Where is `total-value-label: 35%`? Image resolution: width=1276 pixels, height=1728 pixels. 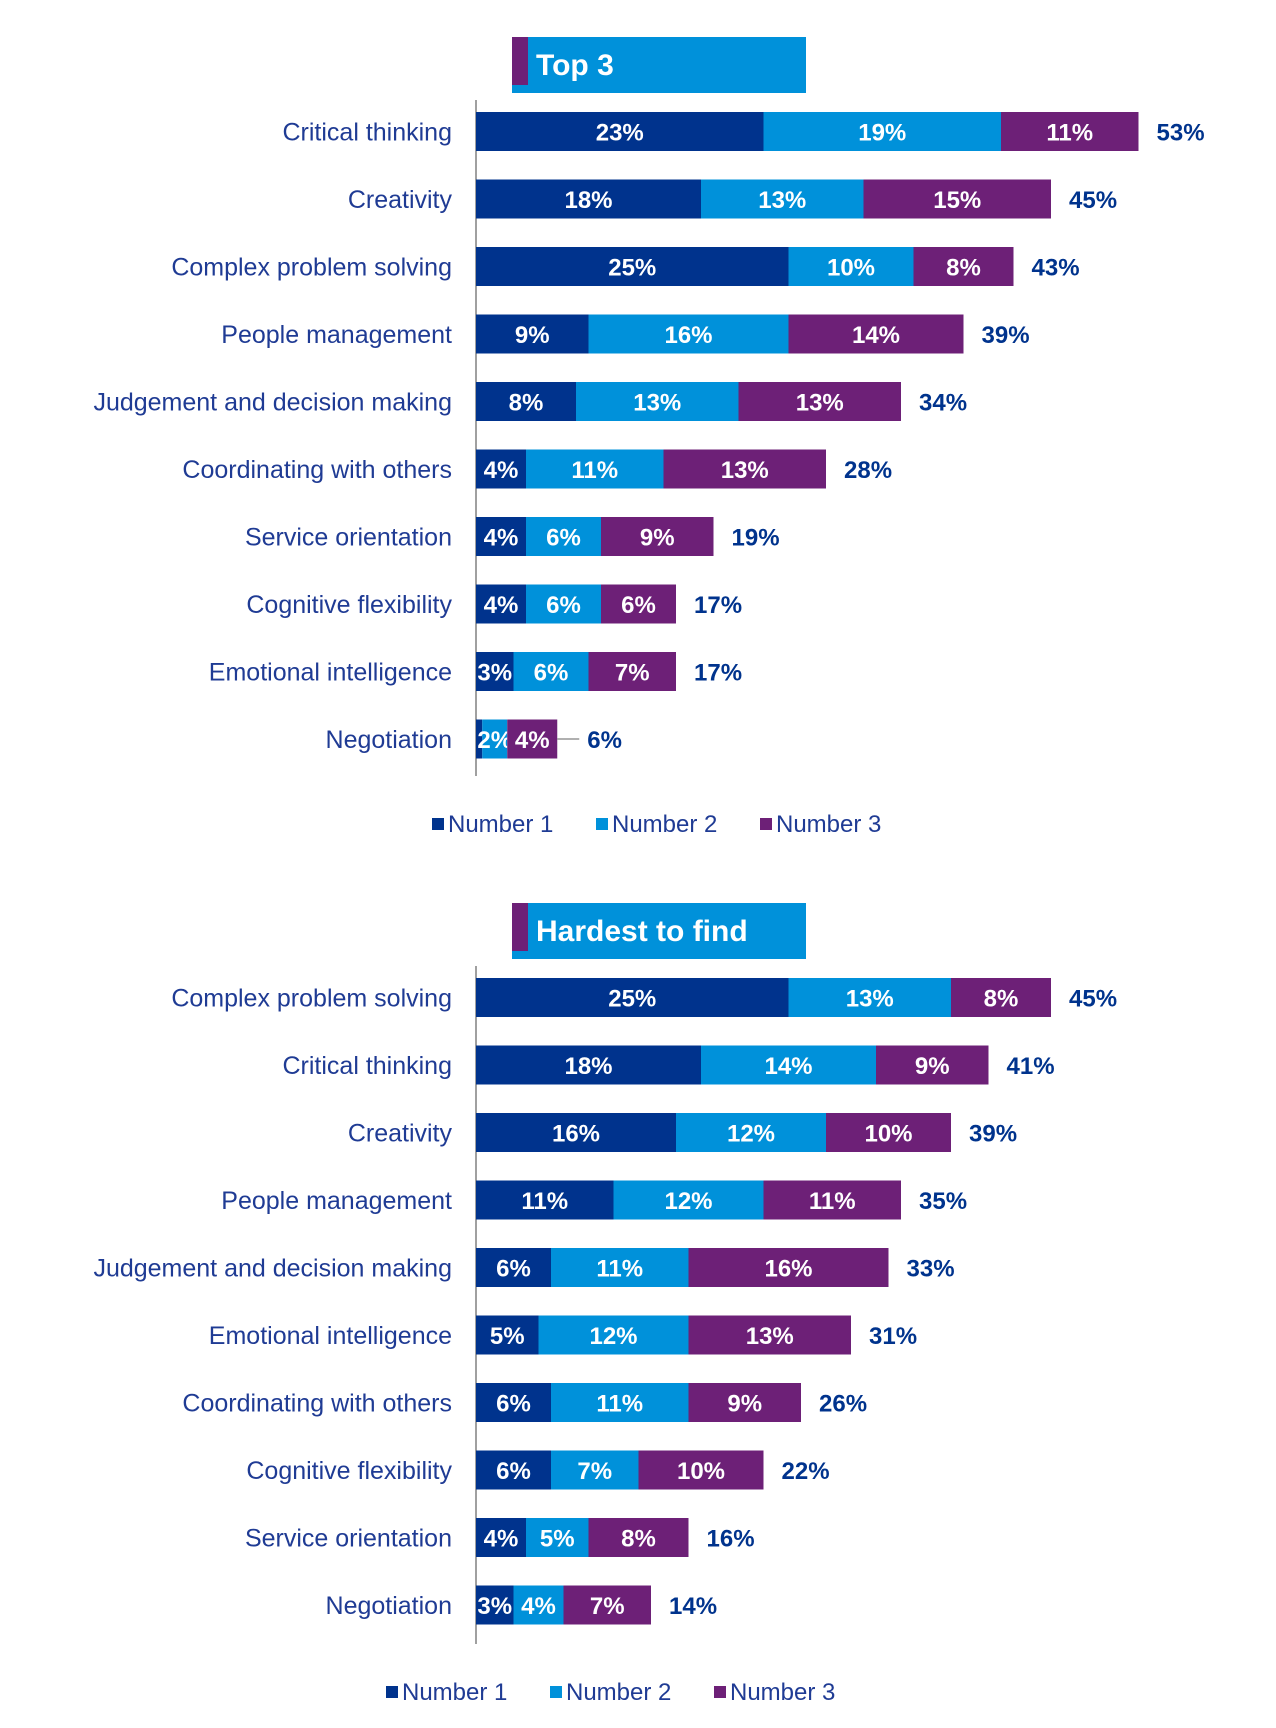 total-value-label: 35% is located at coordinates (943, 1201).